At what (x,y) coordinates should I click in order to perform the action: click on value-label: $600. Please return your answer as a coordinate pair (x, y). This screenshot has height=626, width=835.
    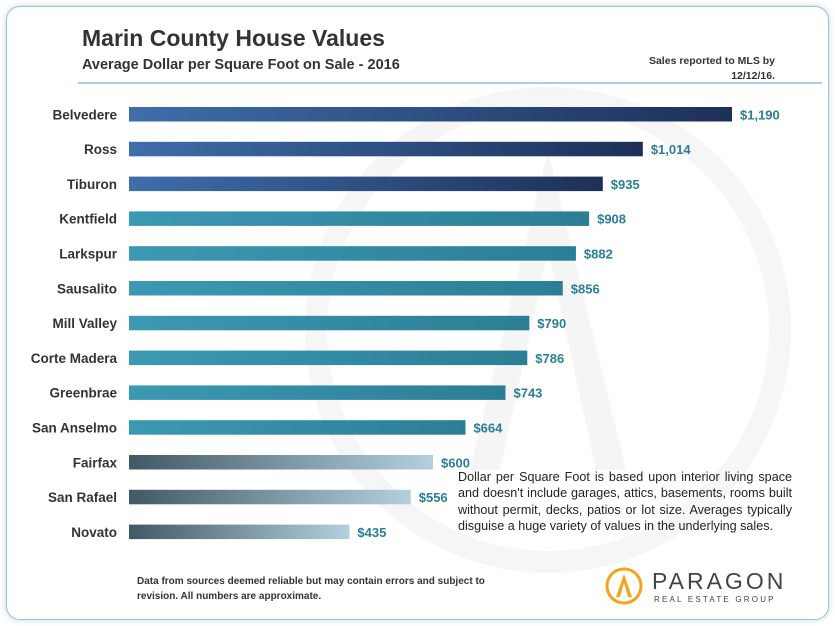
    Looking at the image, I should click on (455, 462).